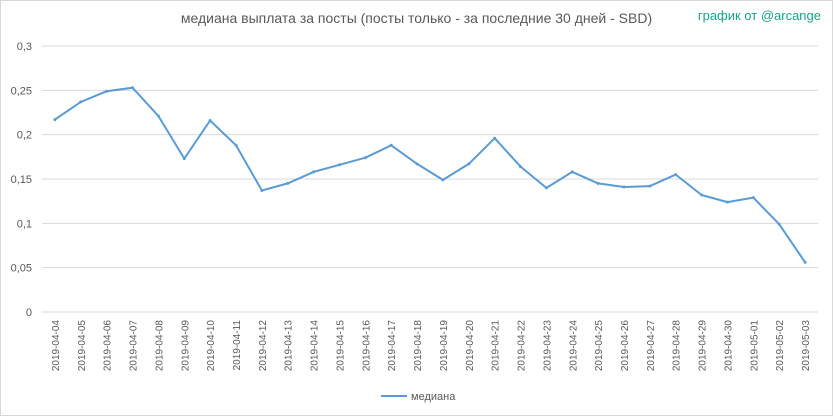 The image size is (833, 416). Describe the element at coordinates (24, 136) in the screenshot. I see `y-tick-label: 0,2` at that location.